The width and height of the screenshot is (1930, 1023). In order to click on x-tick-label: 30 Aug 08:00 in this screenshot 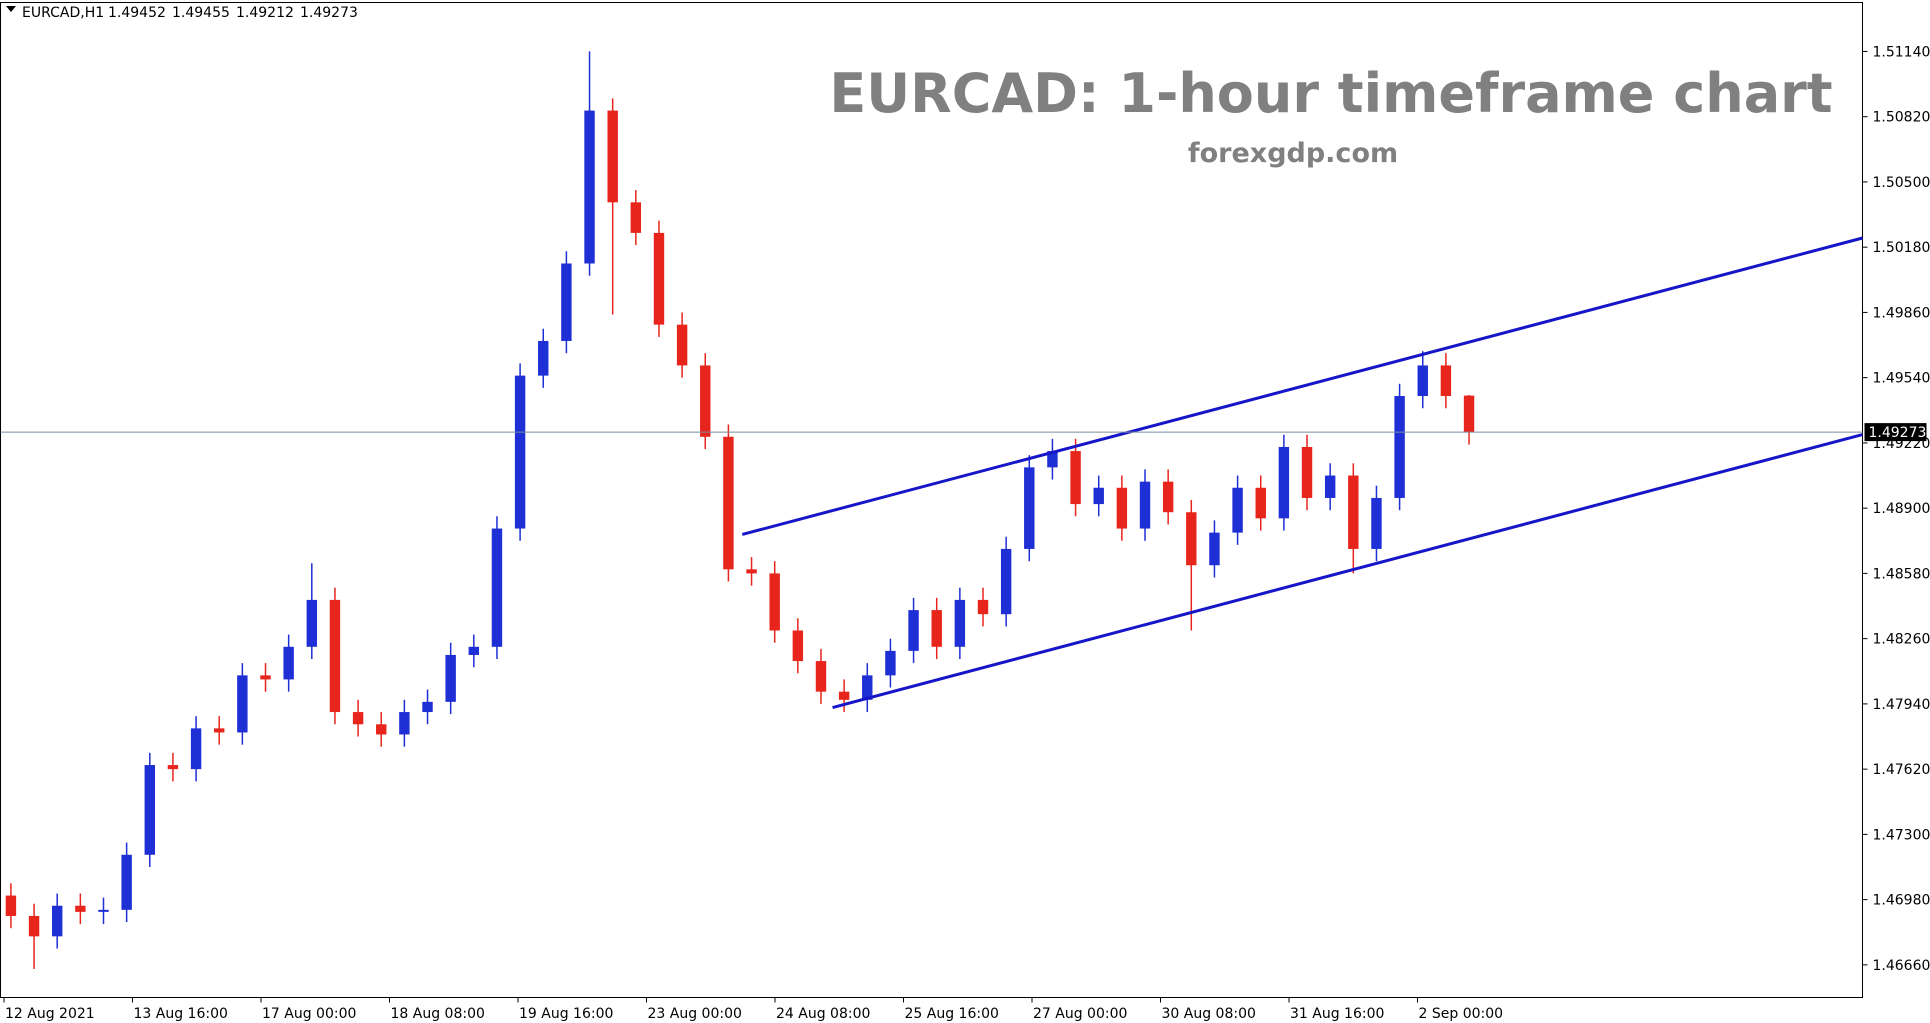, I will do `click(1209, 1014)`.